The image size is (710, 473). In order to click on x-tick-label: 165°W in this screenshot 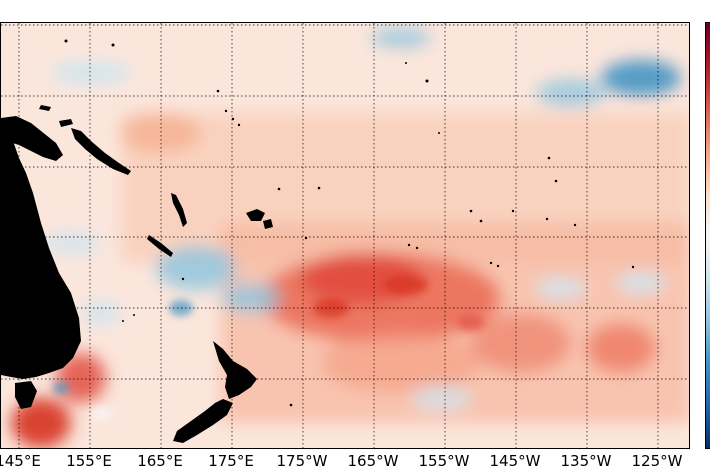, I will do `click(373, 461)`.